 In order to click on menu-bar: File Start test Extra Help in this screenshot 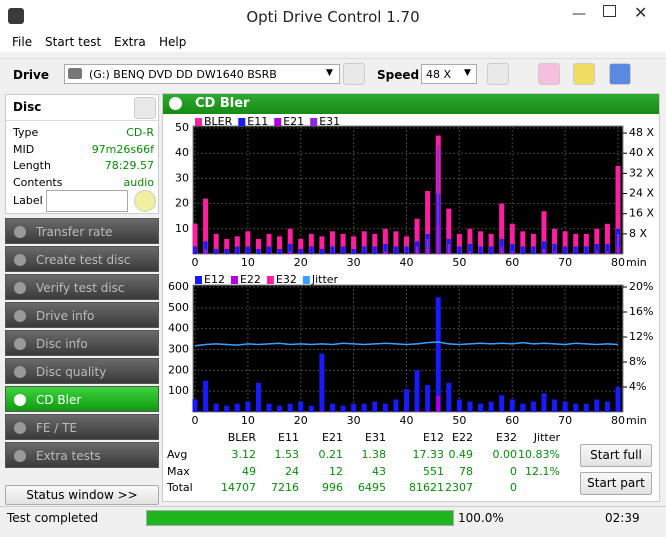, I will do `click(333, 42)`.